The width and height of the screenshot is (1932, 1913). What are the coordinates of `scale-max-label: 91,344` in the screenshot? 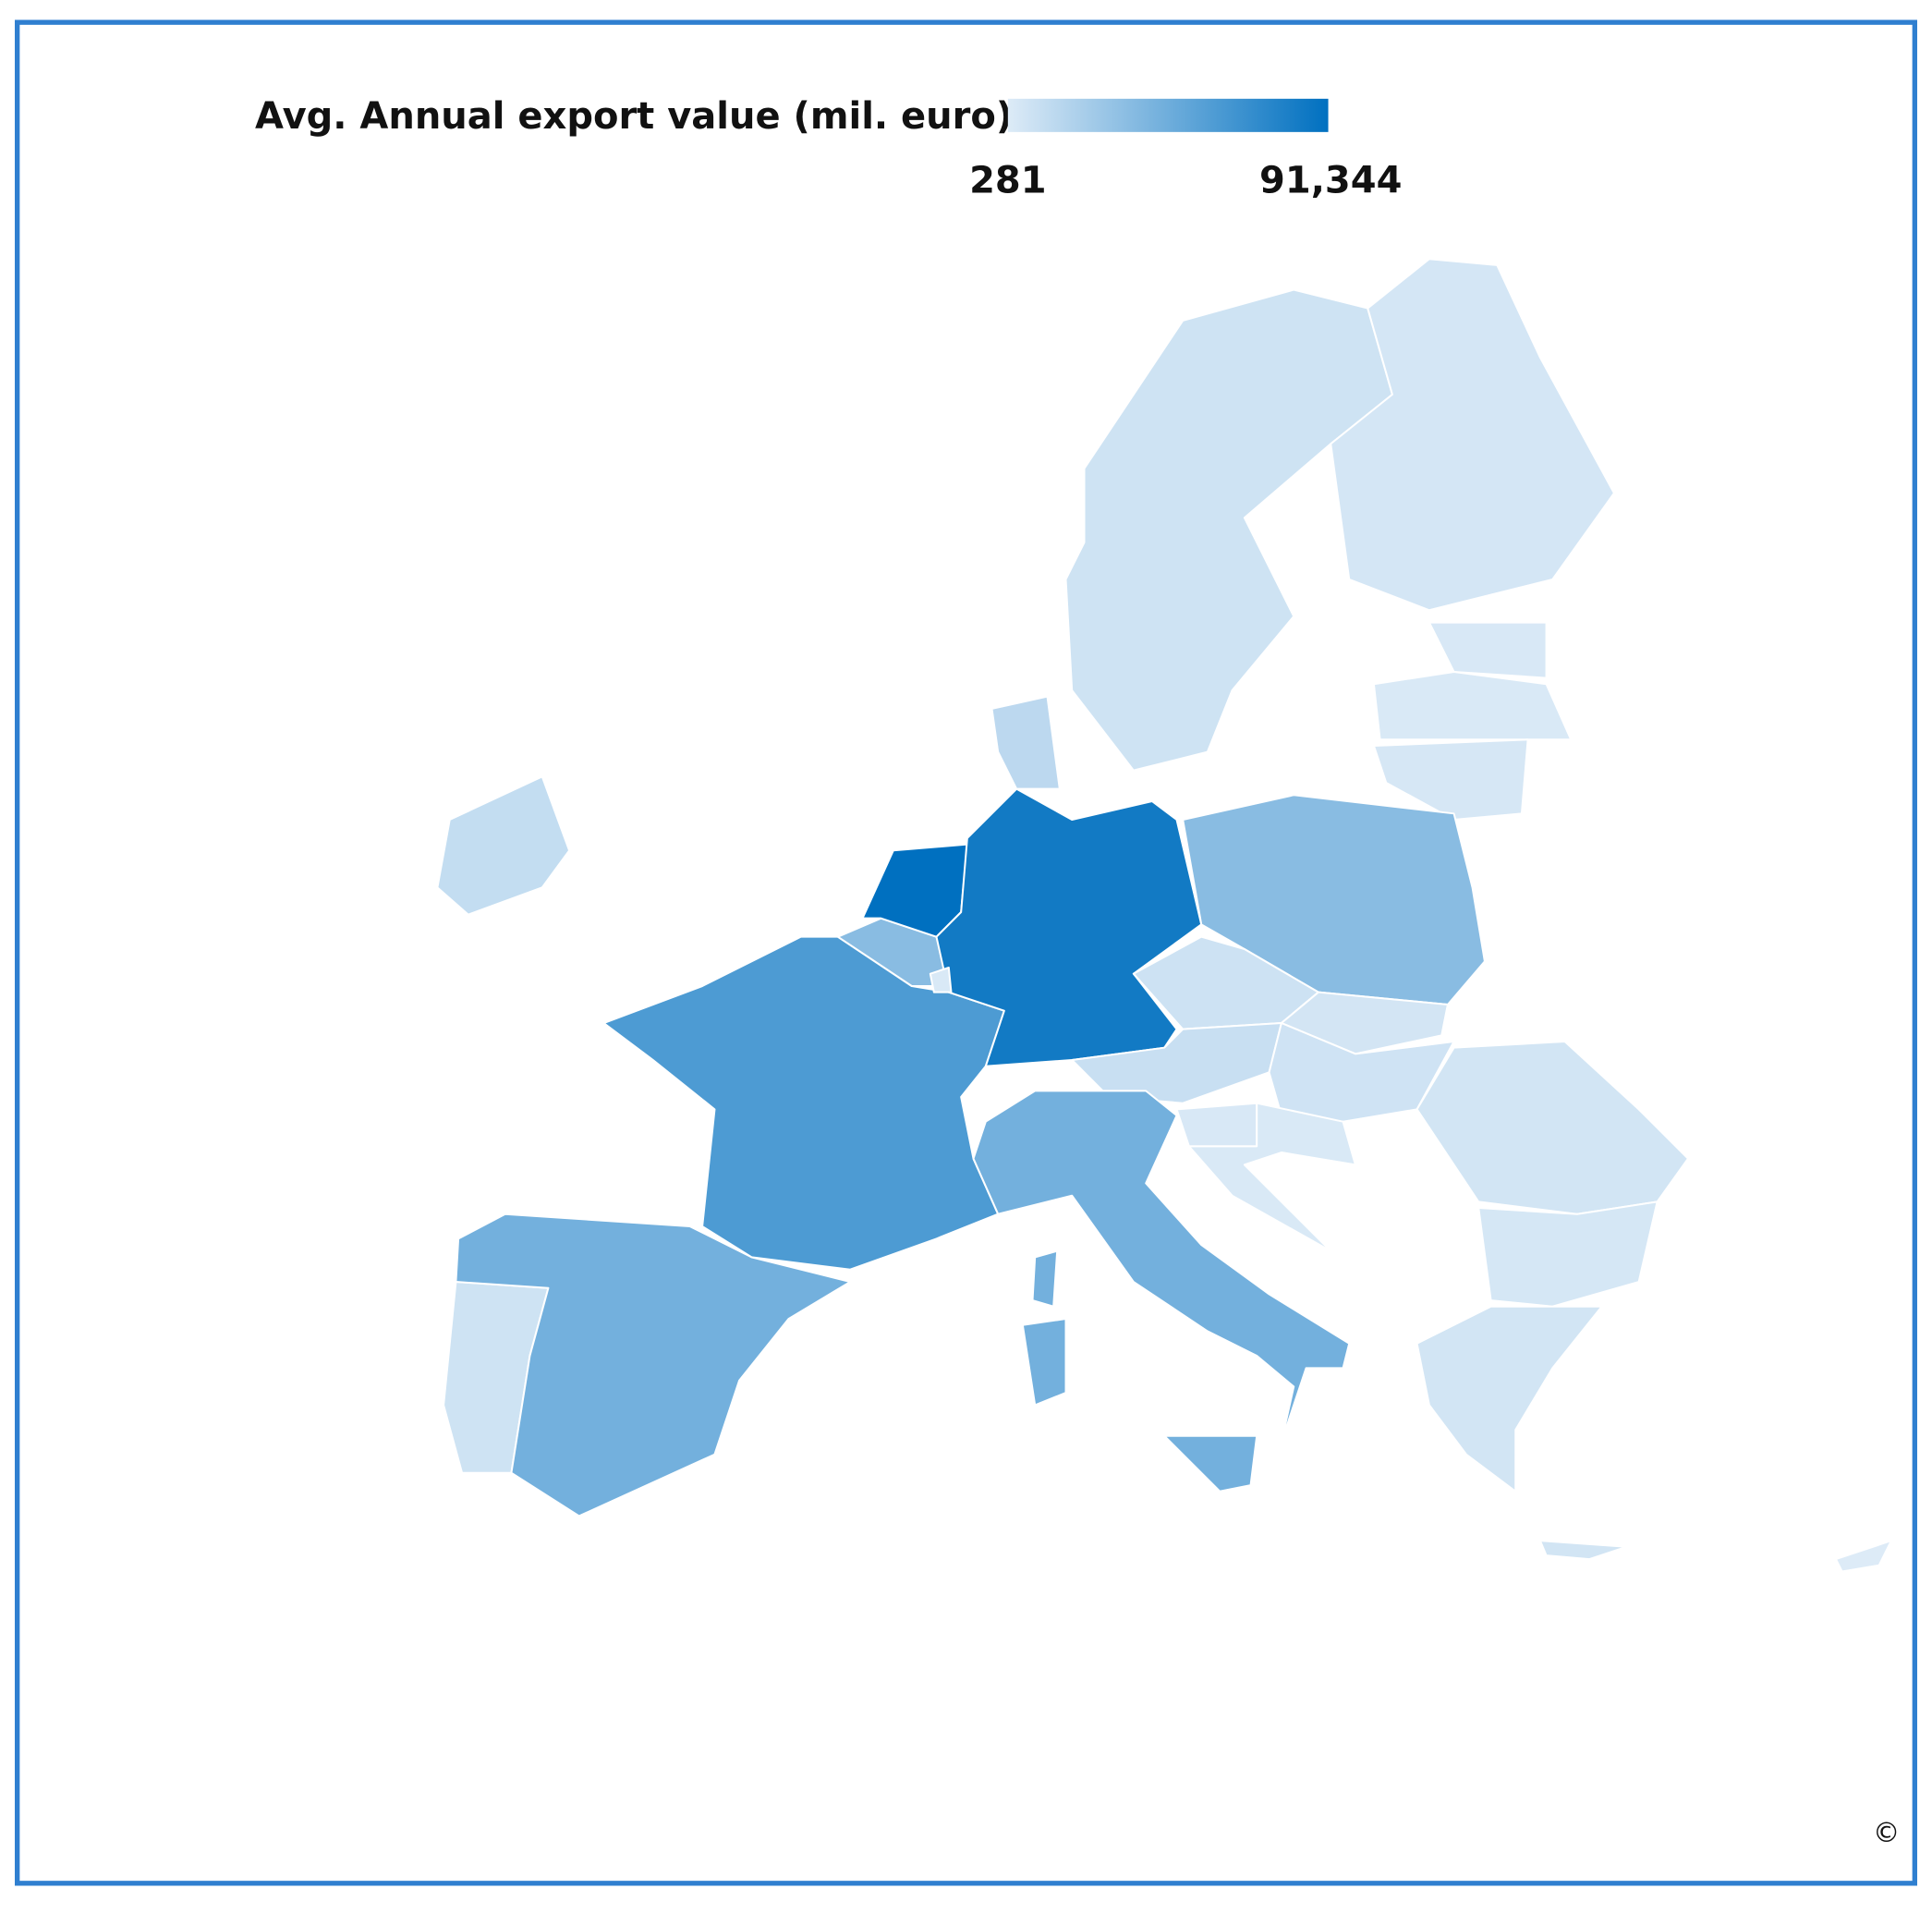 It's located at (1330, 181).